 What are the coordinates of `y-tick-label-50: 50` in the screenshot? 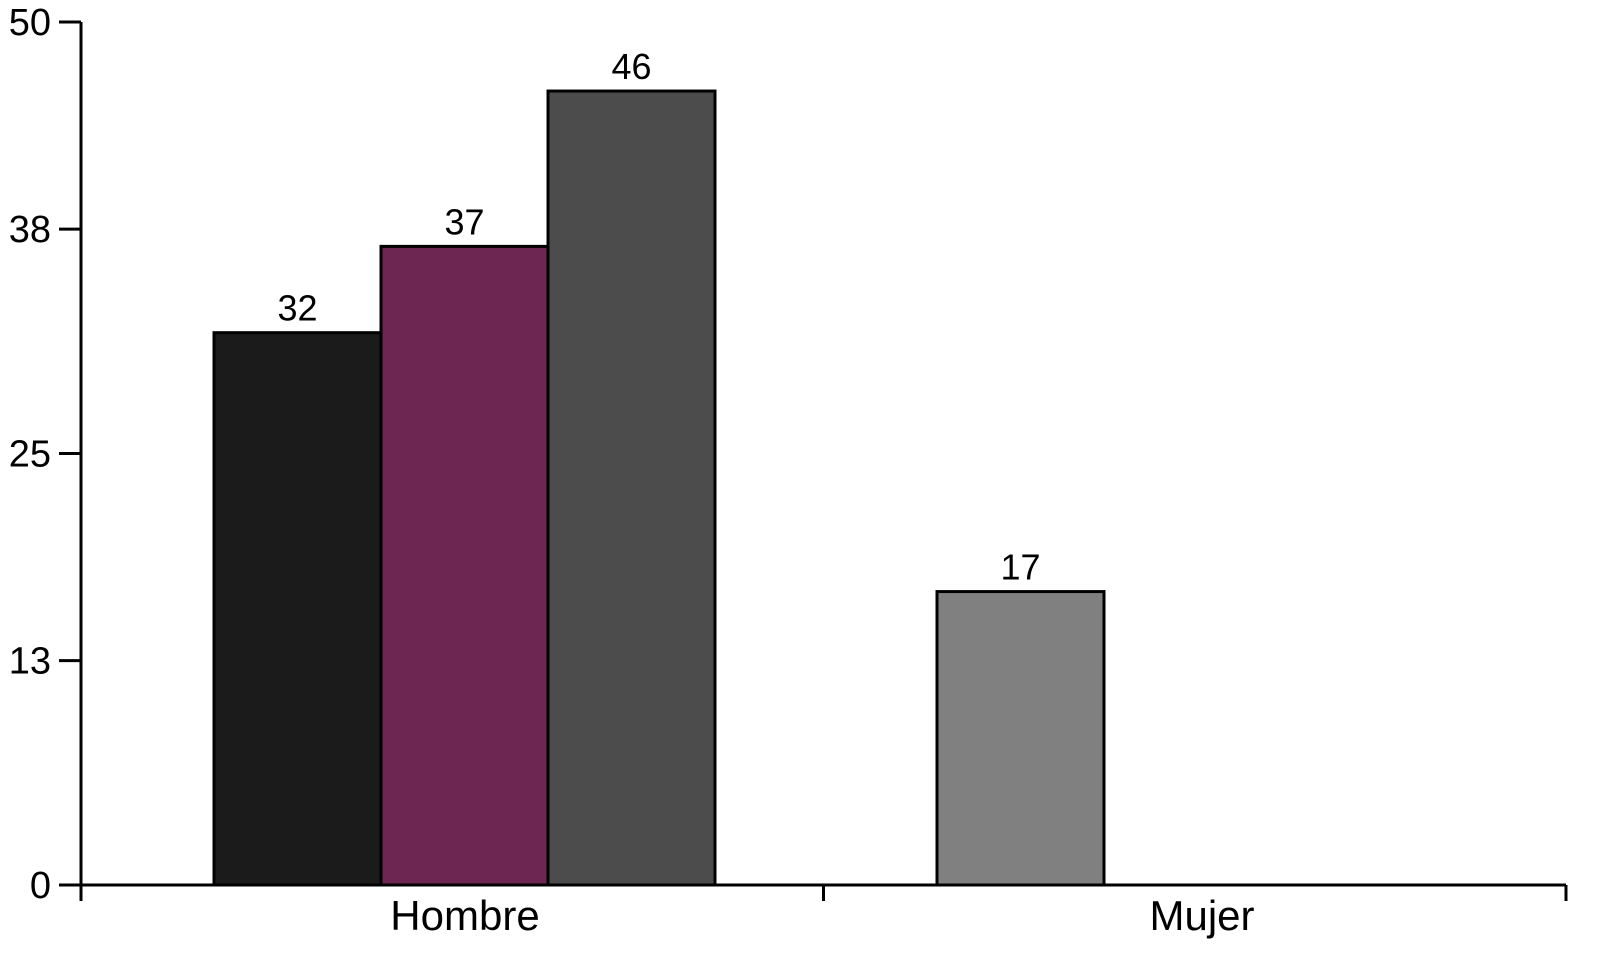 It's located at (30, 23).